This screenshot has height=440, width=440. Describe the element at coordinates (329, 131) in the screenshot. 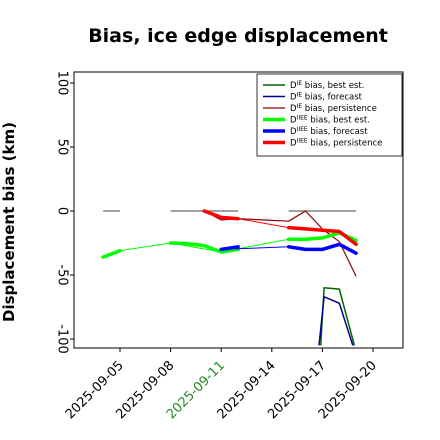

I see `legend-label-4: DIIEE bias, forecast` at that location.